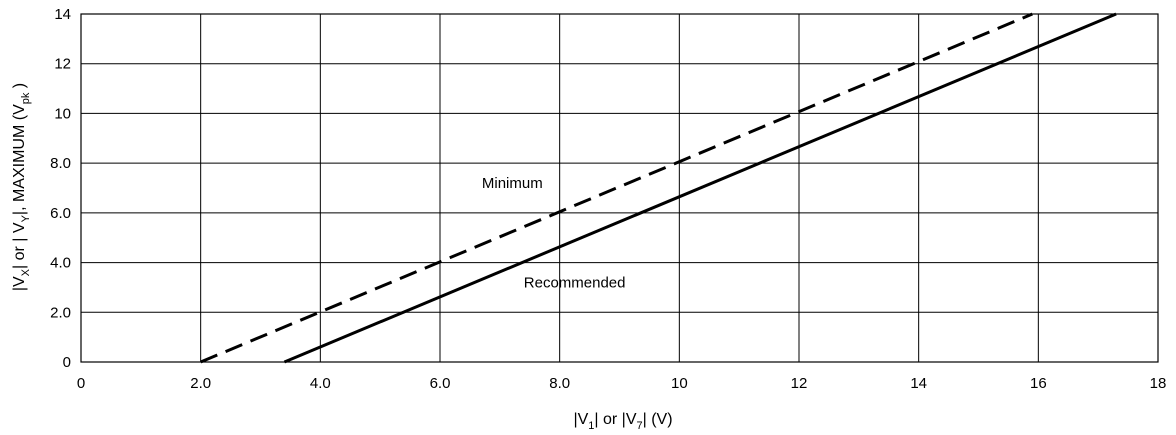  Describe the element at coordinates (62, 113) in the screenshot. I see `y-tick-label: 10` at that location.